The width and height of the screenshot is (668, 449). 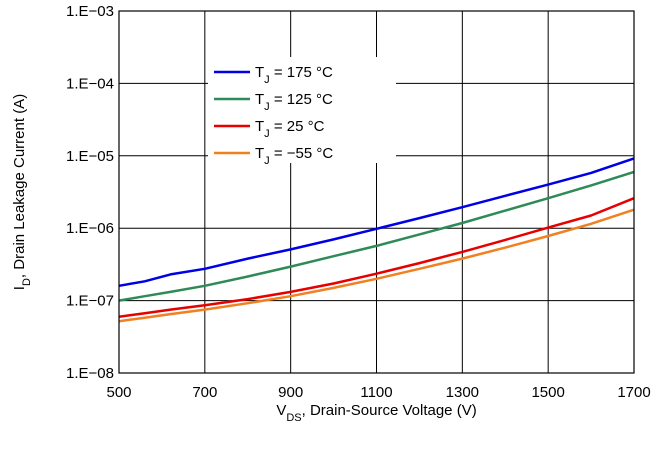 What do you see at coordinates (90, 11) in the screenshot?
I see `y-tick-label-5: 1.E−03` at bounding box center [90, 11].